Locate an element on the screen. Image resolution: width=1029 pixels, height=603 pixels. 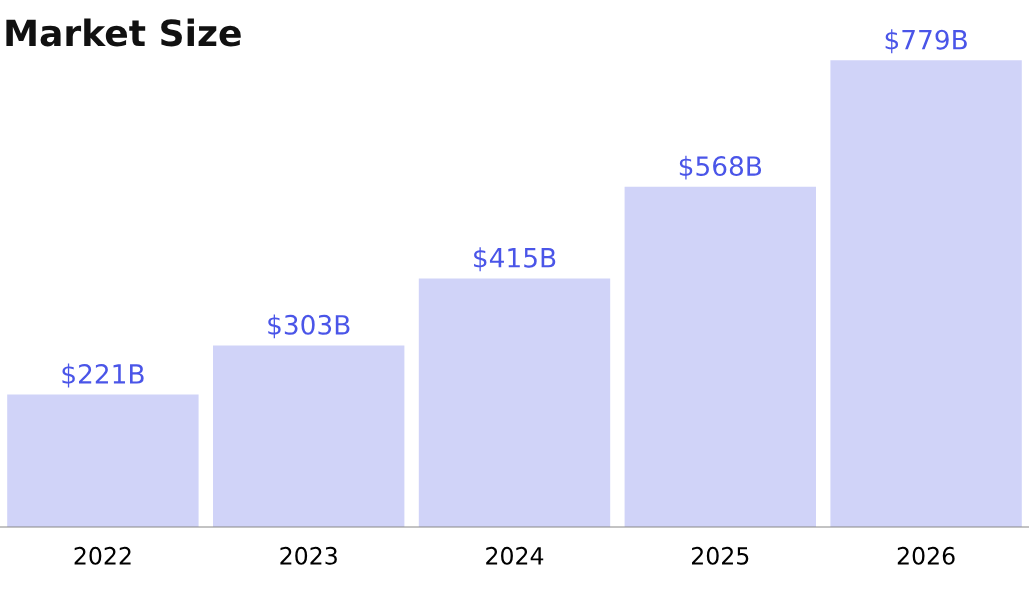
data-label: $221B is located at coordinates (103, 375).